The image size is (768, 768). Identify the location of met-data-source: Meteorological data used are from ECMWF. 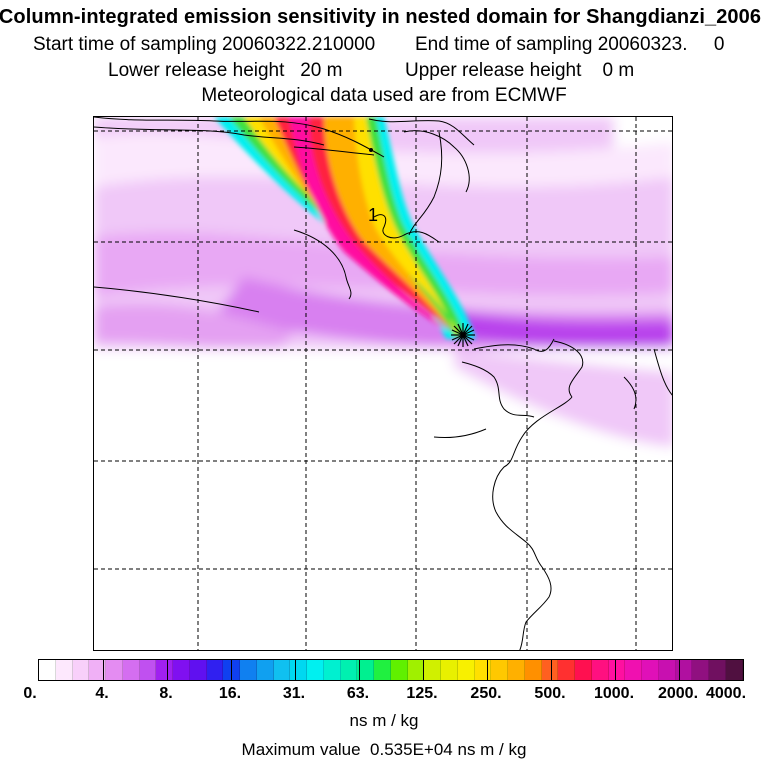
(384, 95).